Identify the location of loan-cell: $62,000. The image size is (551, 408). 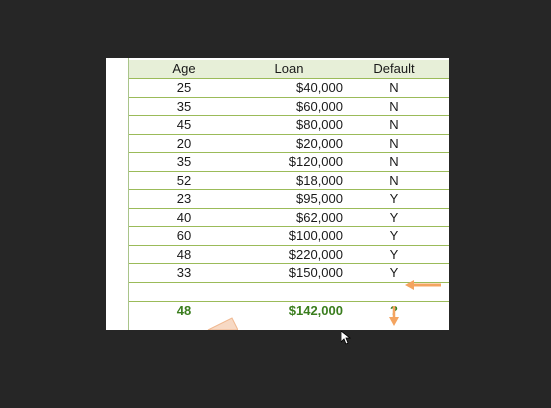
(319, 217).